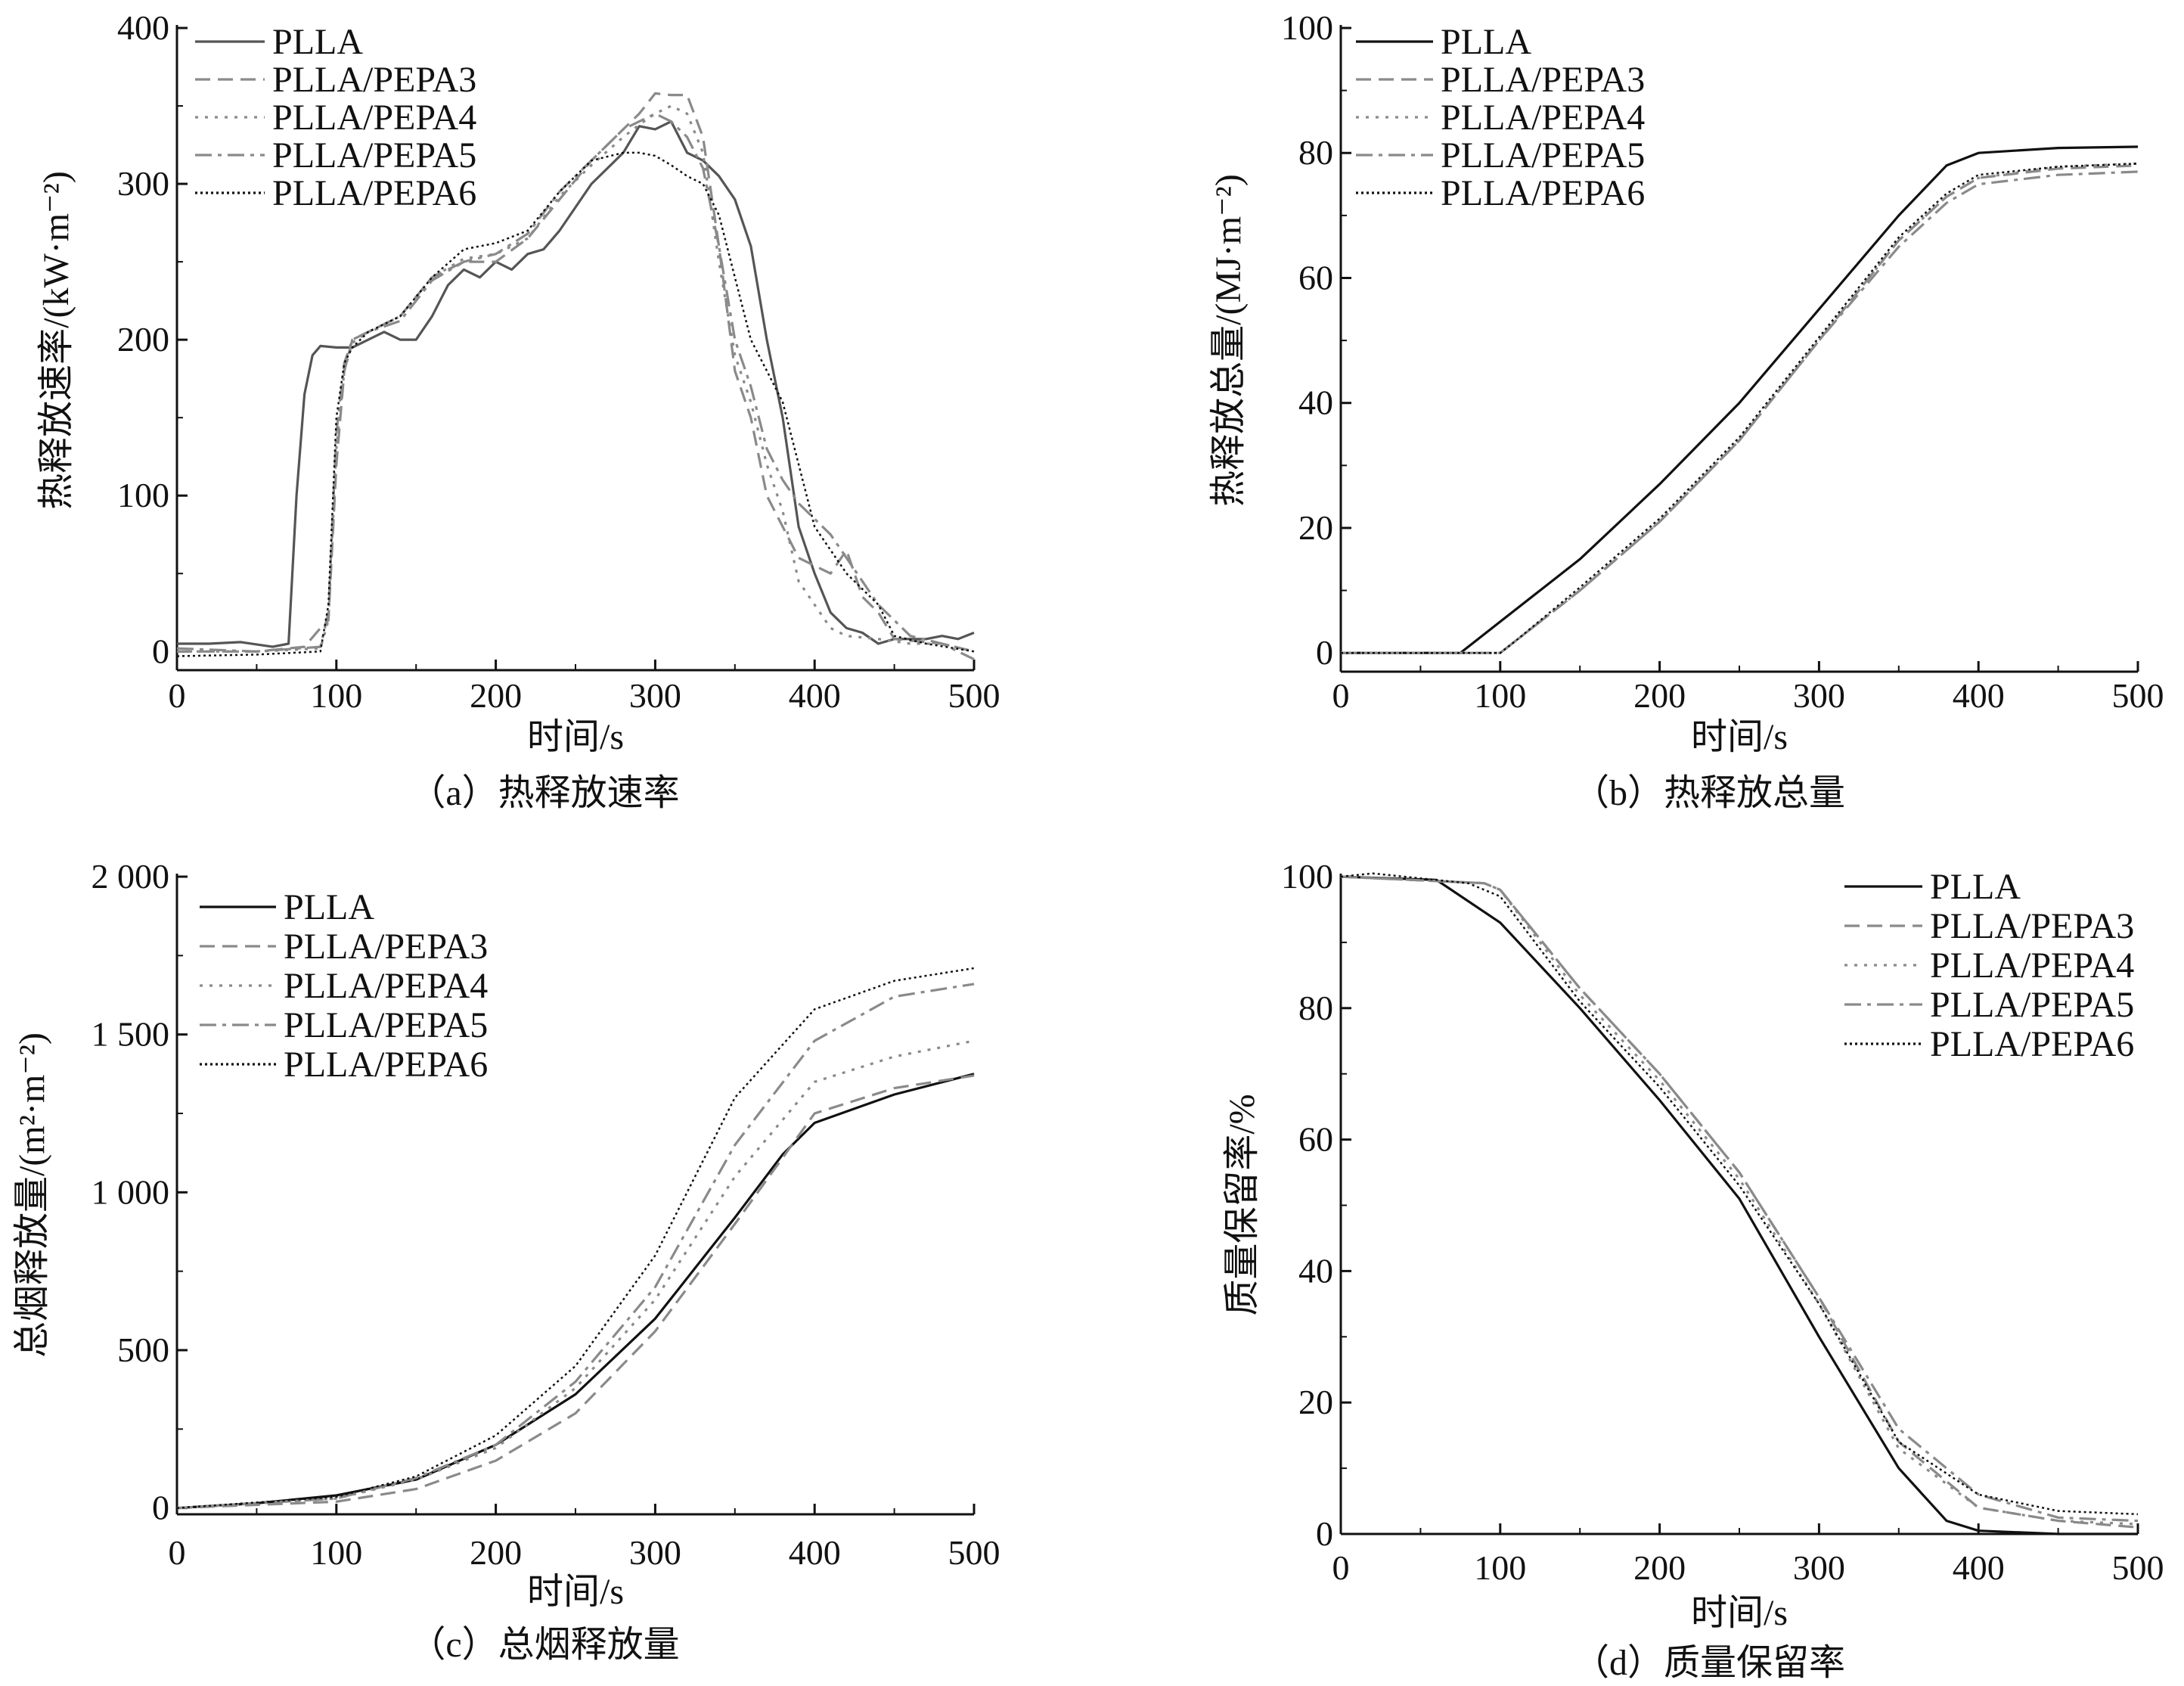 The width and height of the screenshot is (2184, 1686). Describe the element at coordinates (56, 340) in the screenshot. I see `y-axis-title: 热释放速率/(kW·m⁻²)` at that location.